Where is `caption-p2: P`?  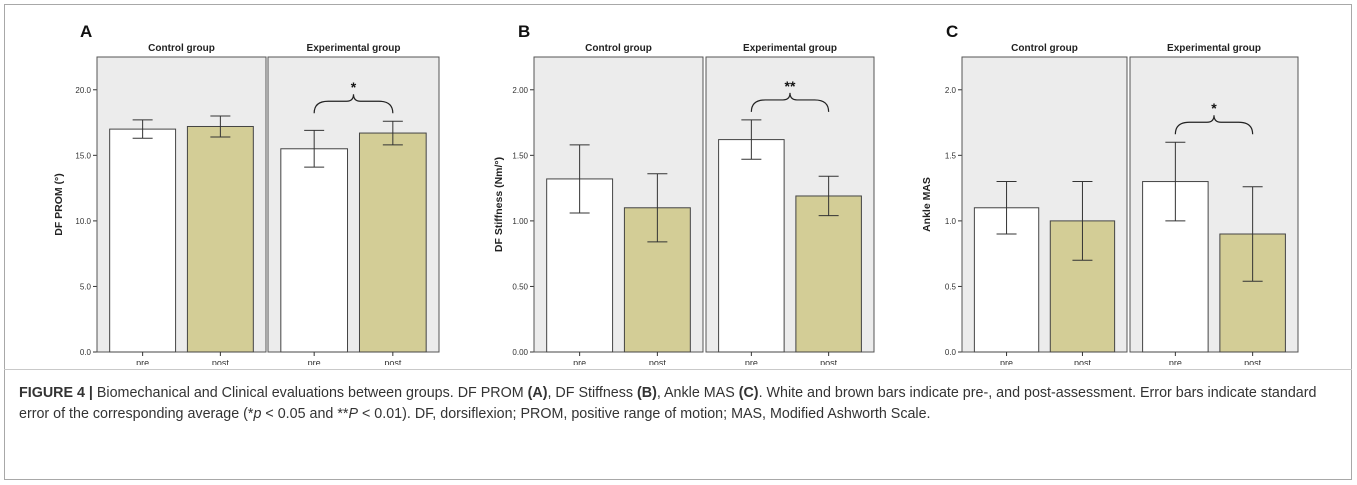 caption-p2: P is located at coordinates (353, 414).